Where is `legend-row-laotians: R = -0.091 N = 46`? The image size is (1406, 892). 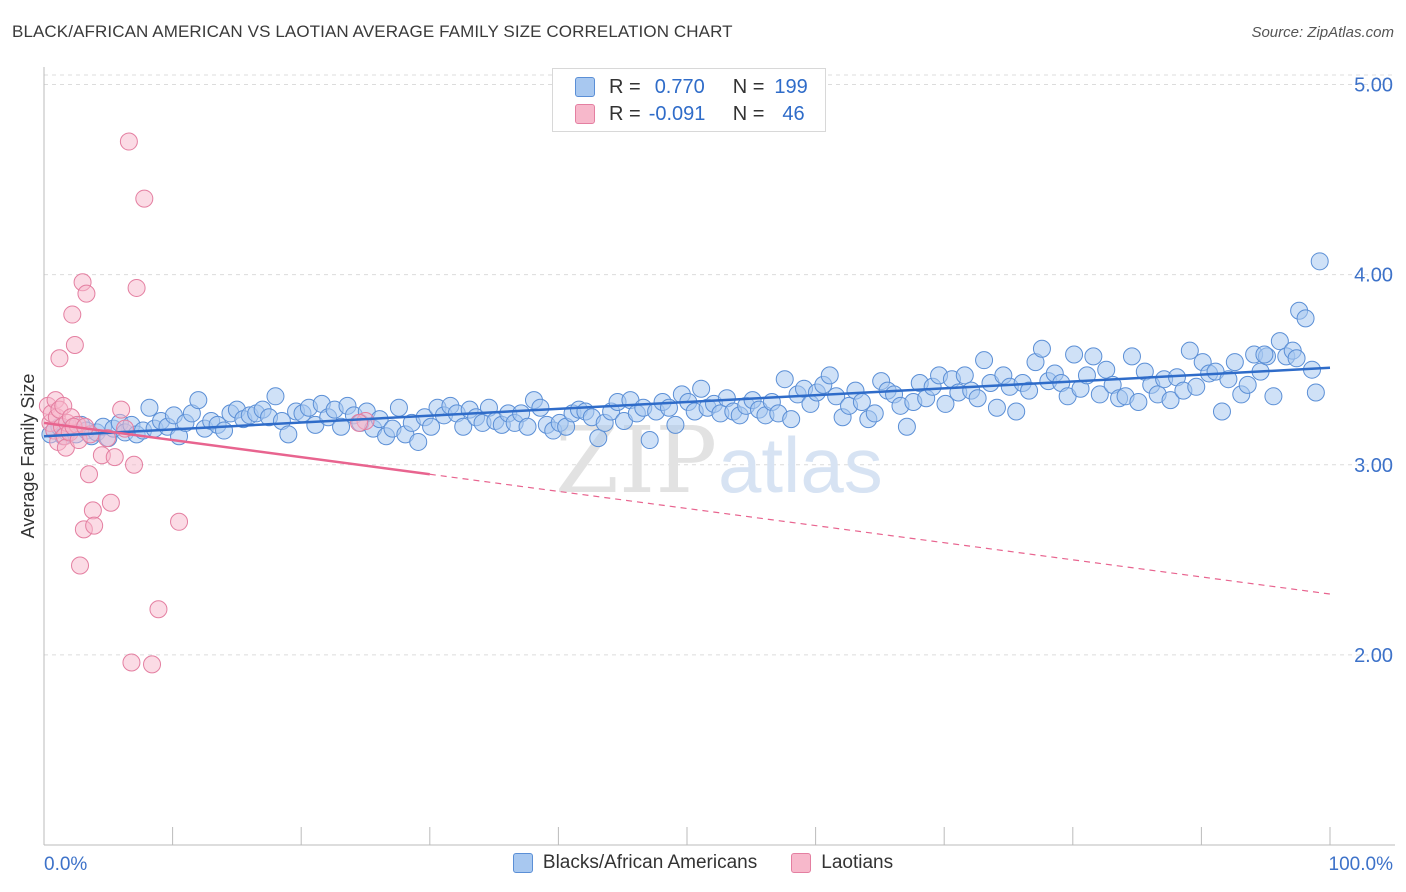
legend-row-laotians: R = -0.091 N = 46 is located at coordinates (690, 114).